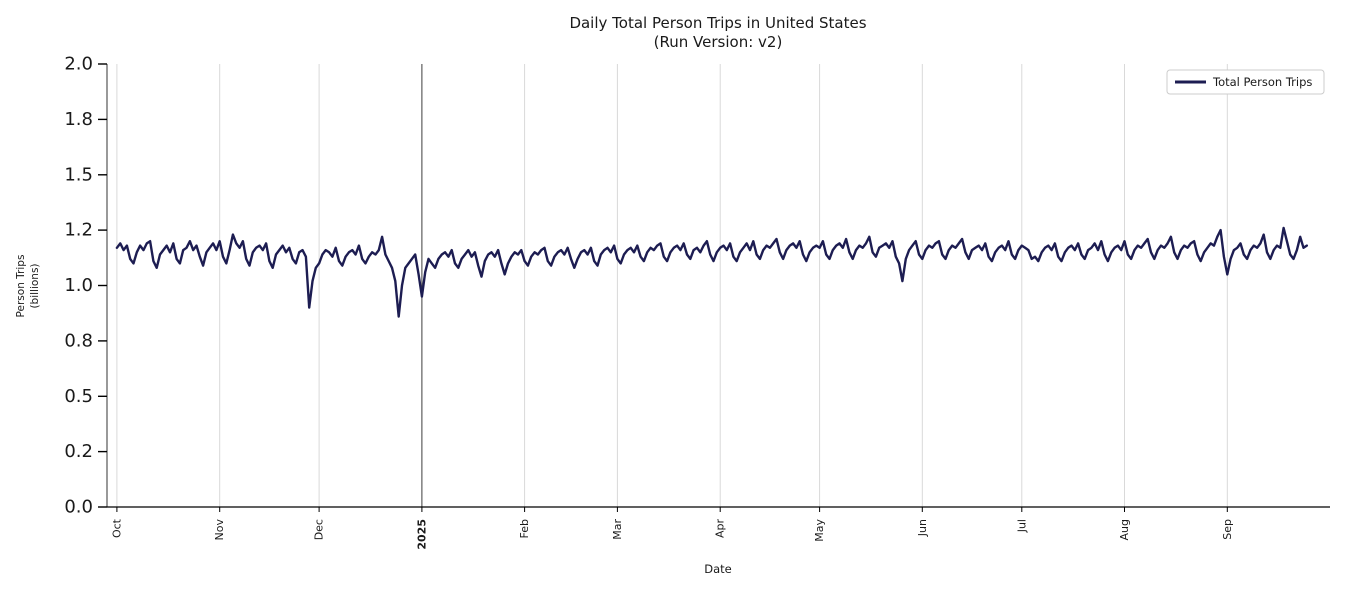  I want to click on x-tick-label: 2025, so click(421, 534).